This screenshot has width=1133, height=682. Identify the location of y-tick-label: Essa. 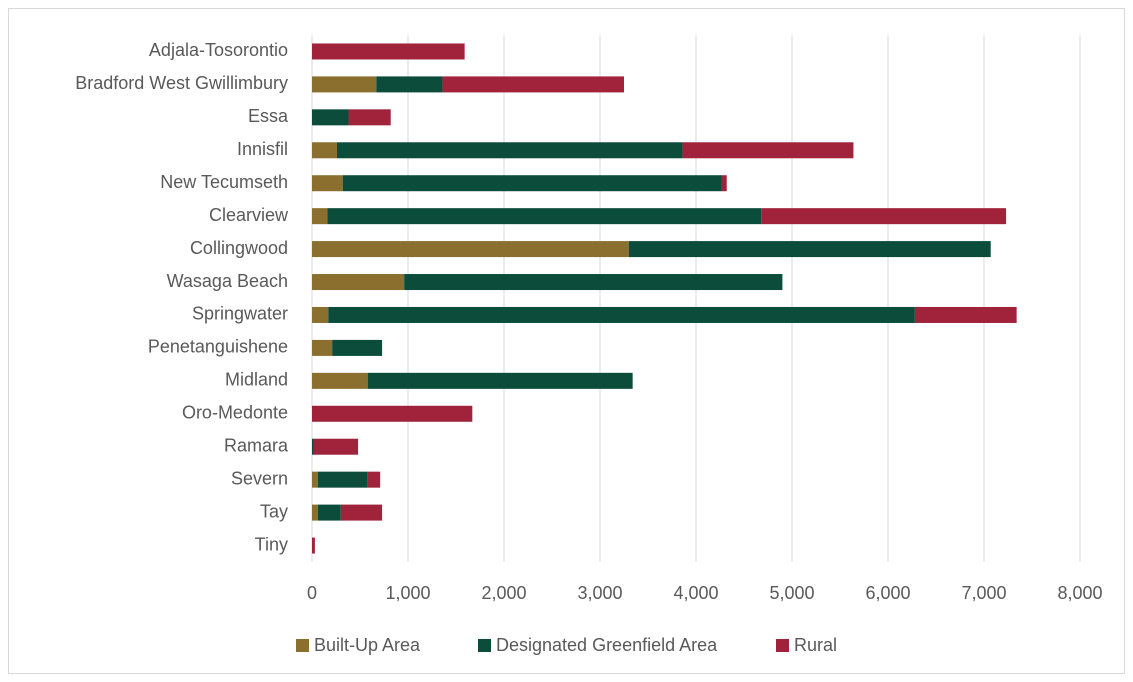
(268, 116).